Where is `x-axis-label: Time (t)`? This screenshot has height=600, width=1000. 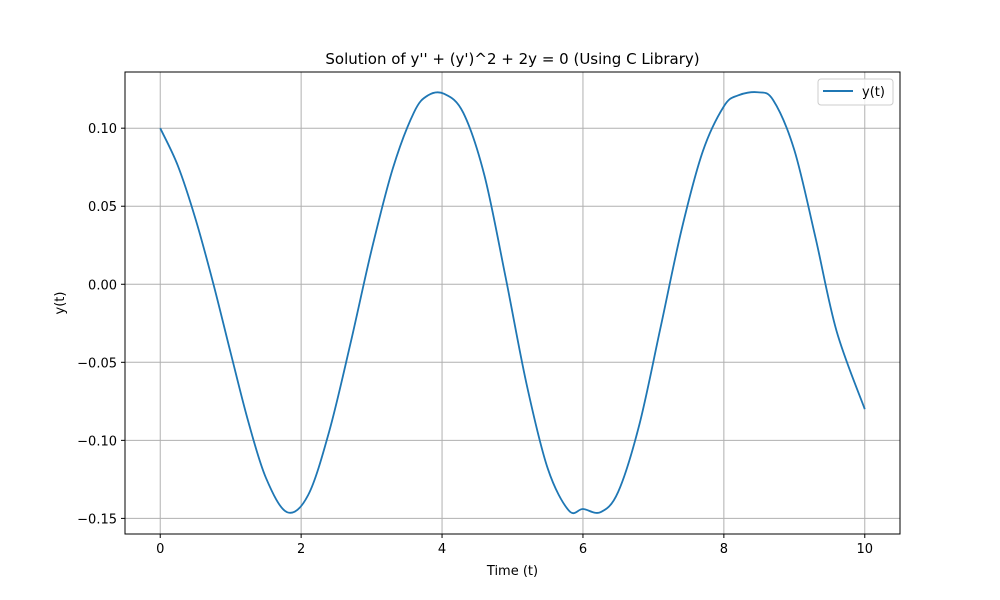
x-axis-label: Time (t) is located at coordinates (512, 571).